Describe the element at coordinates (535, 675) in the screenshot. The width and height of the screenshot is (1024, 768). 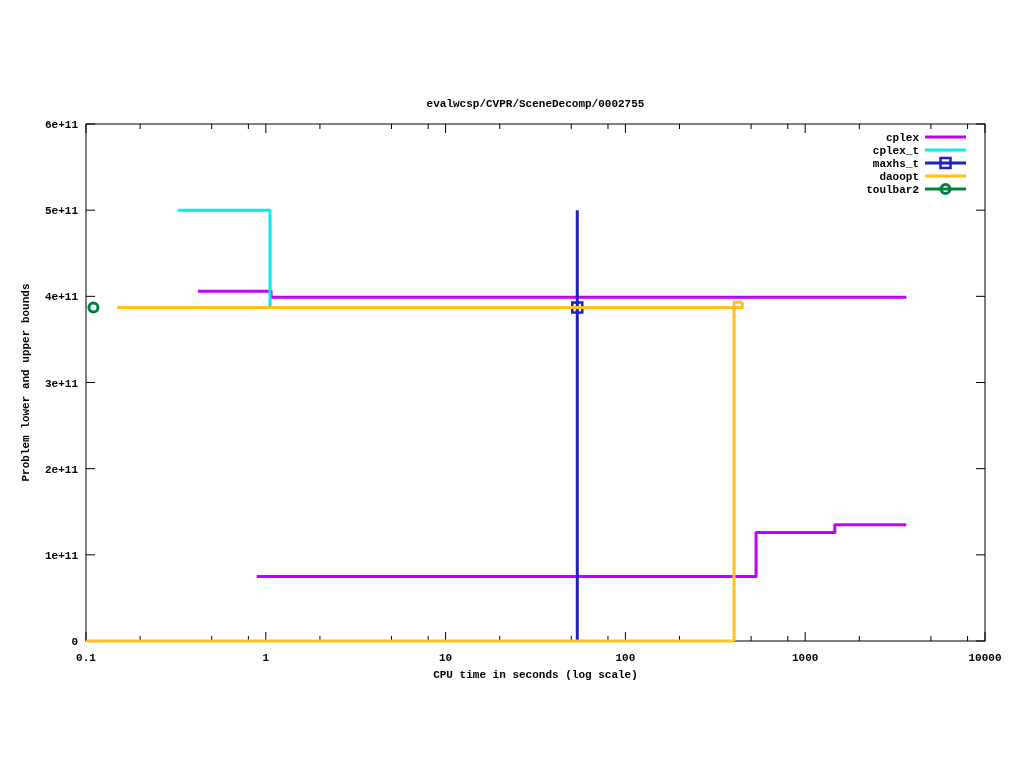
I see `x-axis-title: CPU time in seconds (log scale)` at that location.